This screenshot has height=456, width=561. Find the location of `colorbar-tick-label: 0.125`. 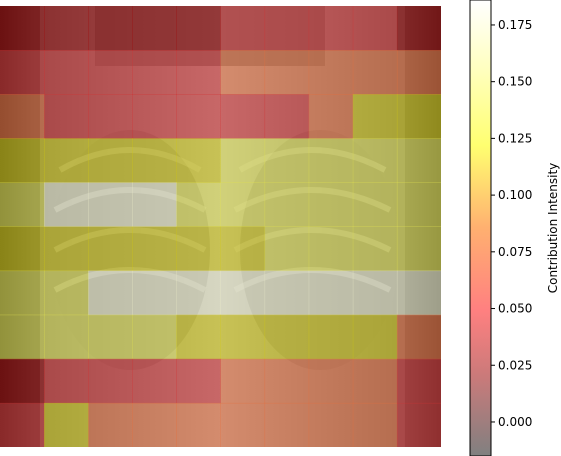

colorbar-tick-label: 0.125 is located at coordinates (515, 138).